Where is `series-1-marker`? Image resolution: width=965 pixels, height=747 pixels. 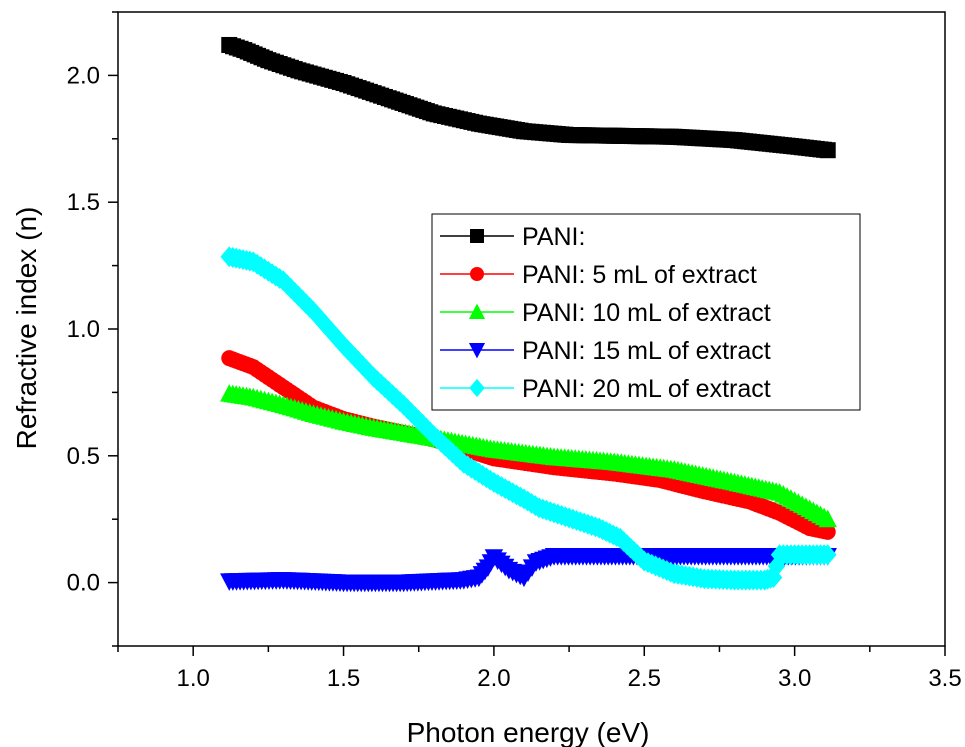
series-1-marker is located at coordinates (827, 150).